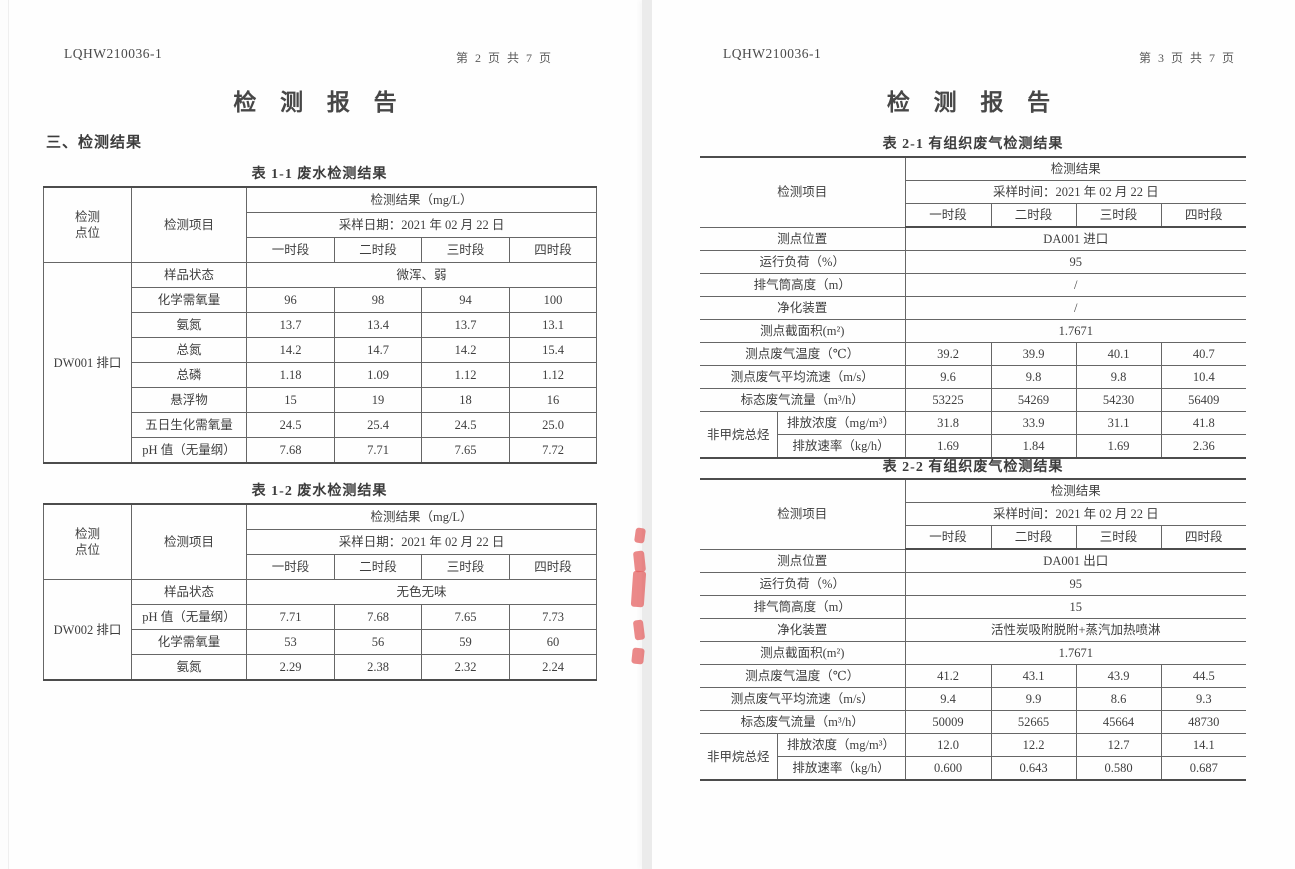  What do you see at coordinates (378, 667) in the screenshot?
I see `table-cell: 2.38` at bounding box center [378, 667].